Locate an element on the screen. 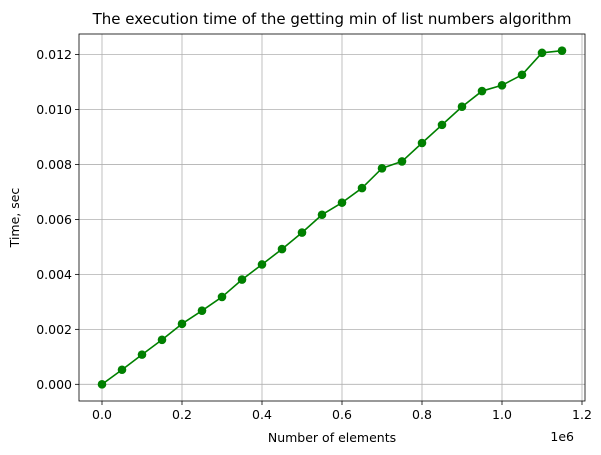  x-tick-label: 0.8 is located at coordinates (422, 414).